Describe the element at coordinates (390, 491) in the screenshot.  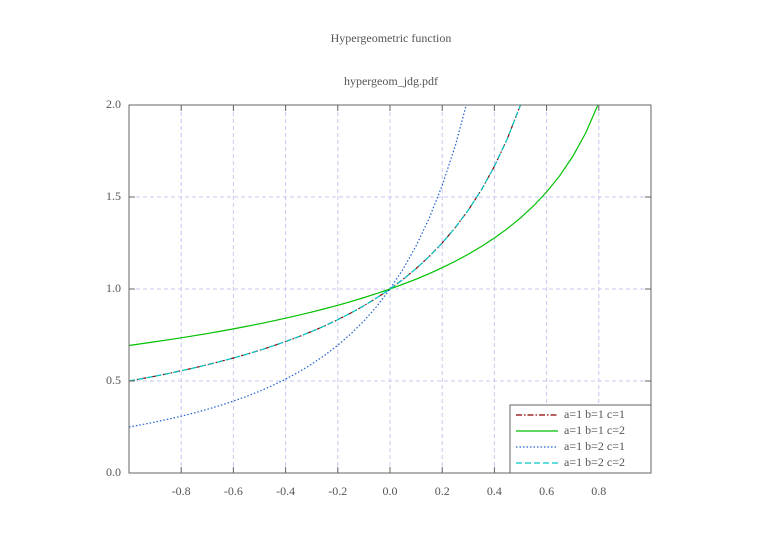
I see `x-tick-label: 0.0` at that location.